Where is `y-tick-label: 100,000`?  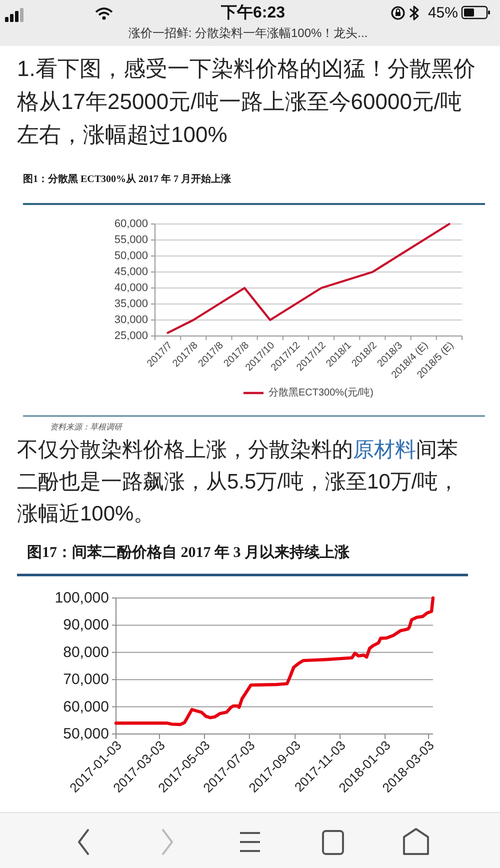 y-tick-label: 100,000 is located at coordinates (81, 598).